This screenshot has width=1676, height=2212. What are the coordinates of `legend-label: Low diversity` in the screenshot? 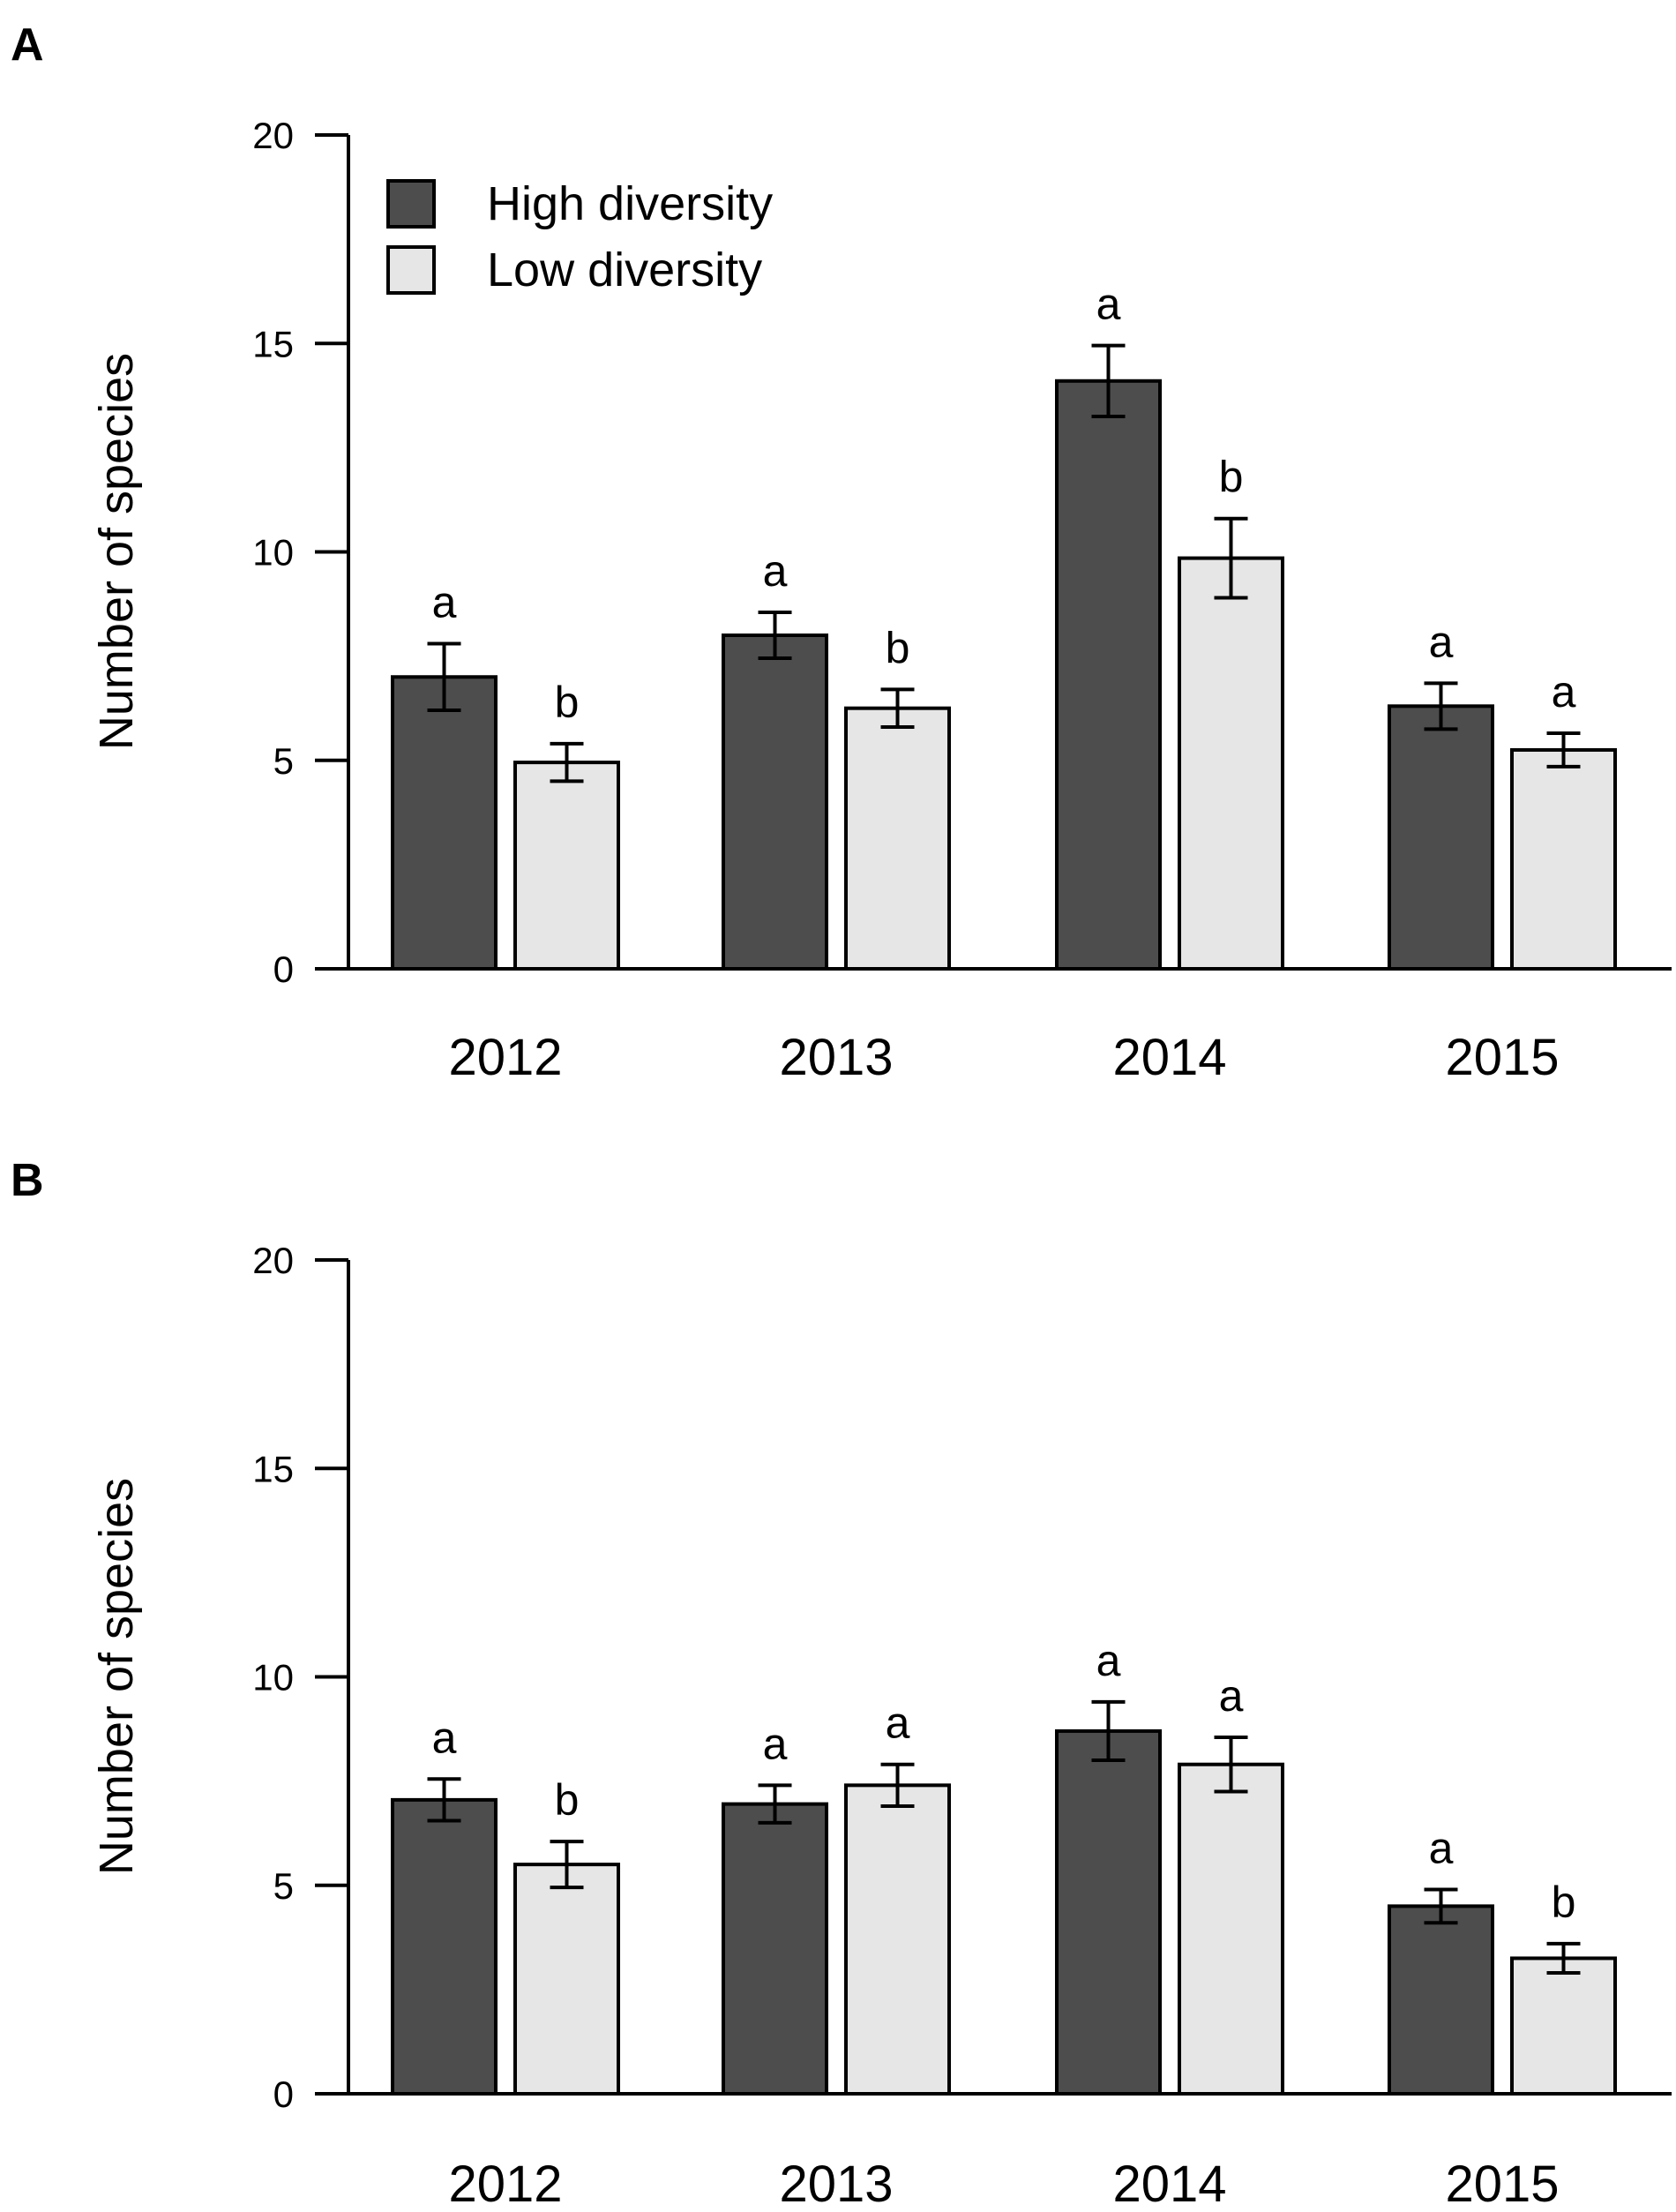 It's located at (625, 270).